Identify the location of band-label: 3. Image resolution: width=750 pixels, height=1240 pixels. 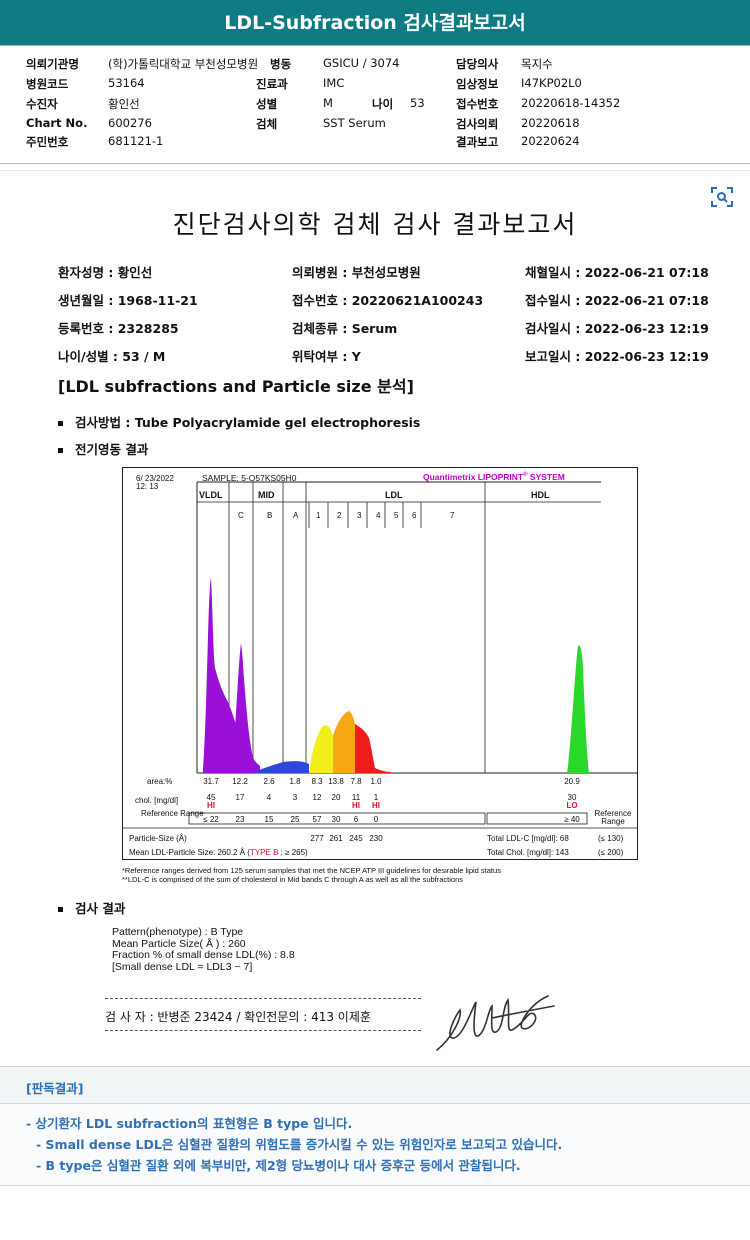
(359, 515).